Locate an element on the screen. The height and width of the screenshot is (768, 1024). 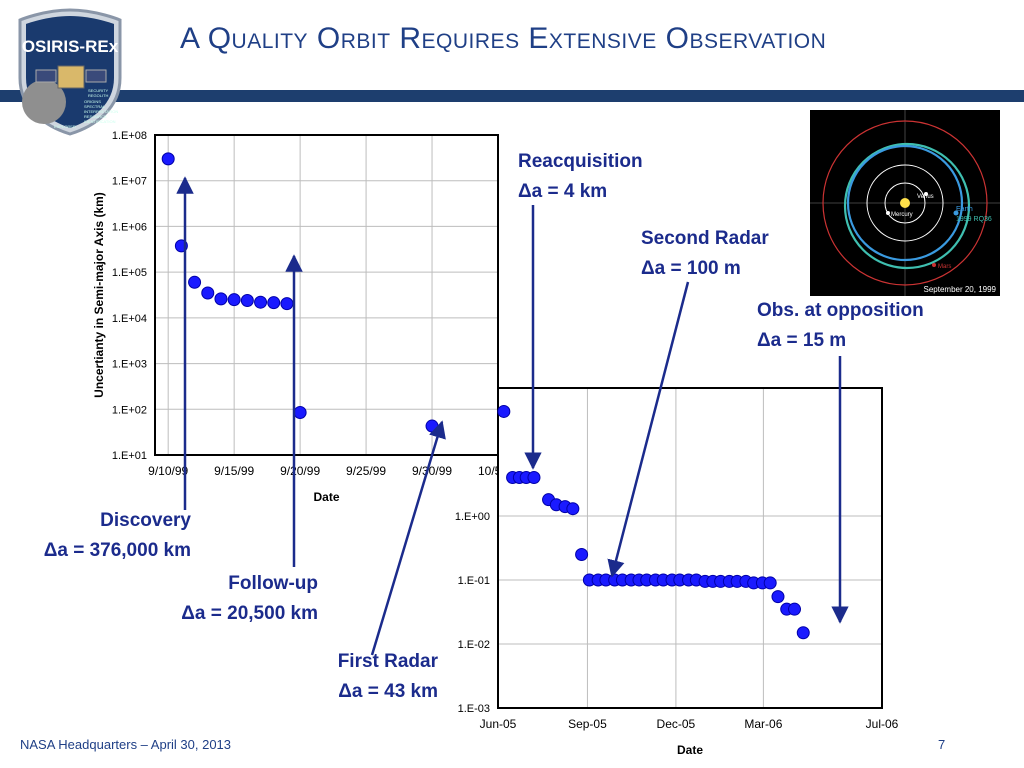
y-axis-title: Uncertianty in Semi-major Axis (km) is located at coordinates (99, 295).